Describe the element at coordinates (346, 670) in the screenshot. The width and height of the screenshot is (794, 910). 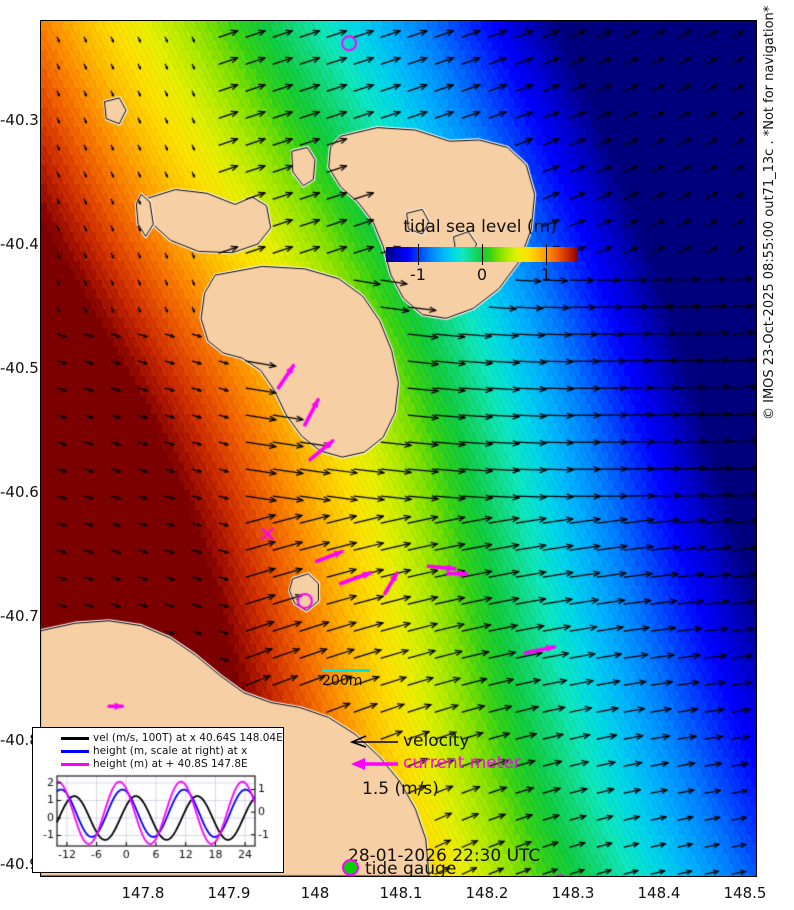
I see `scale-bar-line` at that location.